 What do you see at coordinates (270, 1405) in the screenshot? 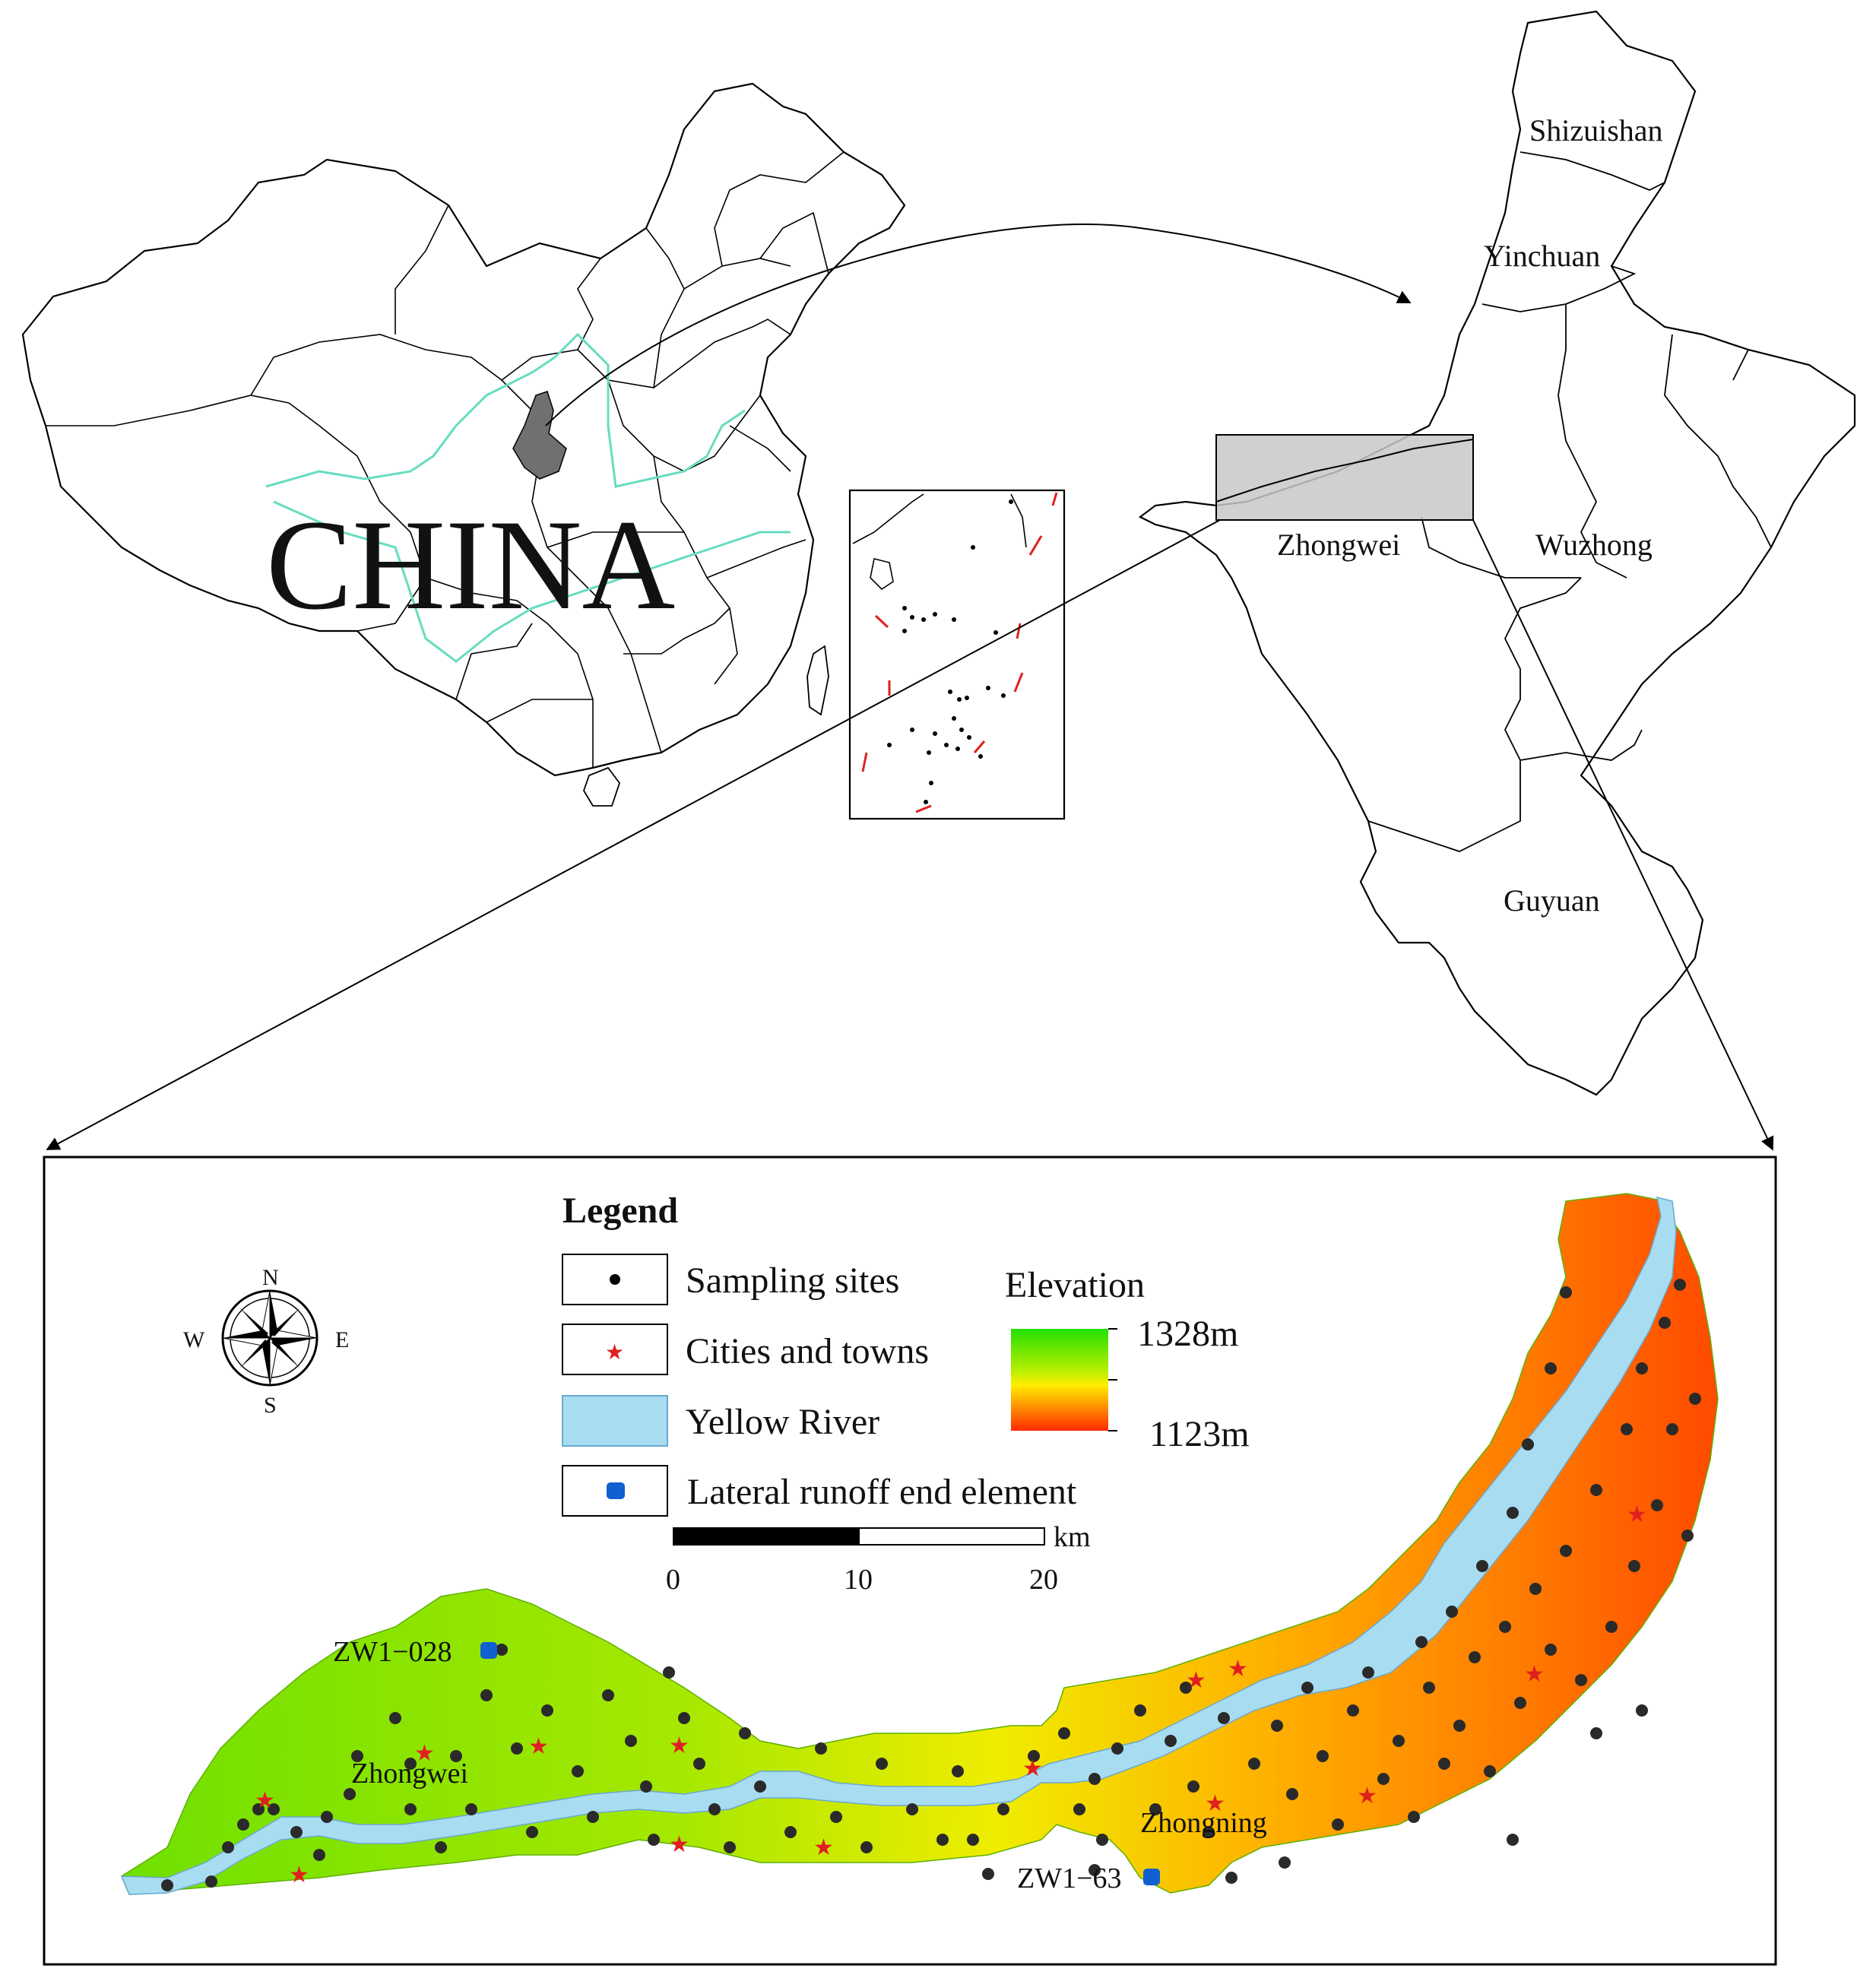
I see `compass-s: S` at bounding box center [270, 1405].